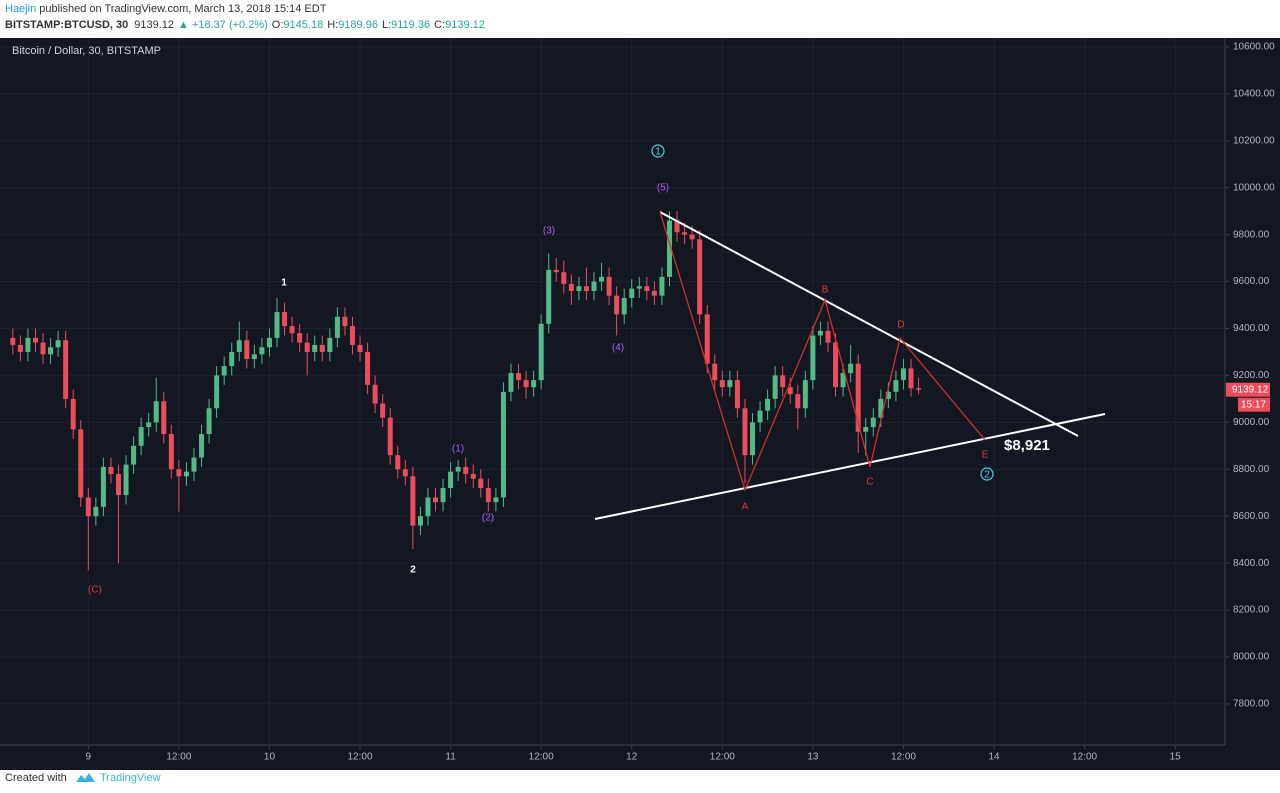 The height and width of the screenshot is (793, 1280). I want to click on y-tick-label: 10600.00, so click(1254, 47).